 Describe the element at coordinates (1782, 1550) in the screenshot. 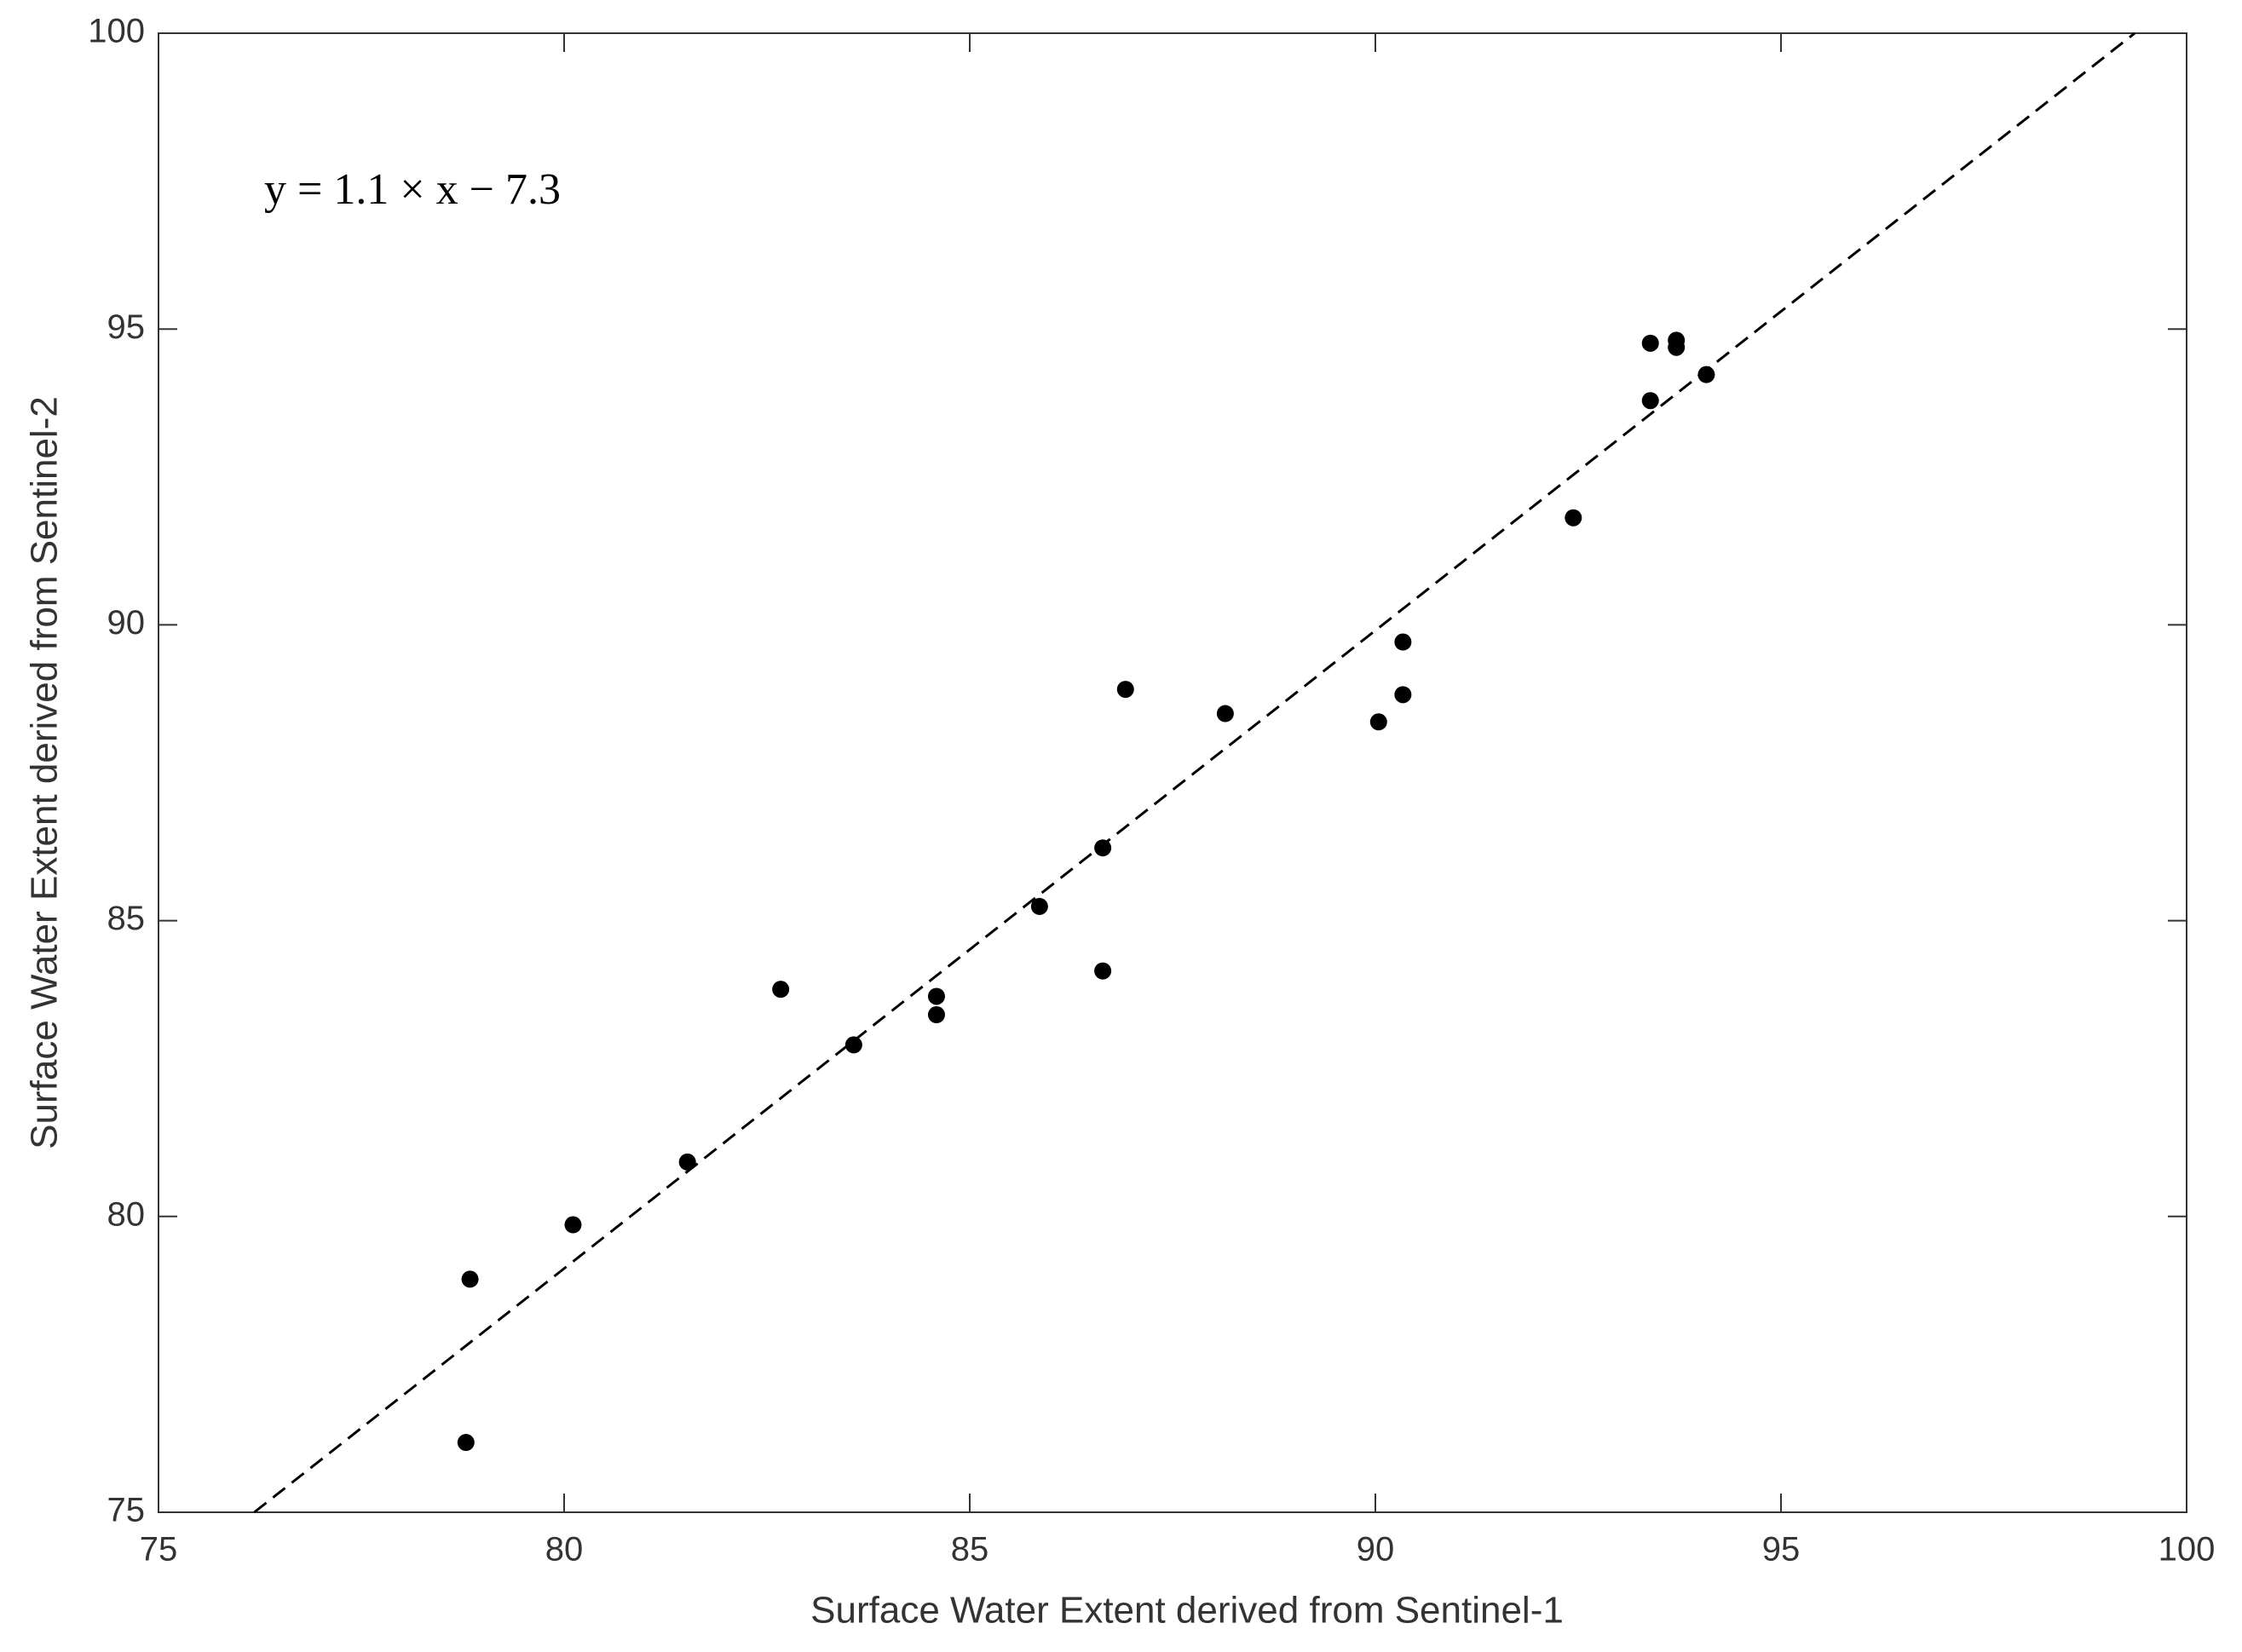

I see `x-tick-label: 95` at that location.